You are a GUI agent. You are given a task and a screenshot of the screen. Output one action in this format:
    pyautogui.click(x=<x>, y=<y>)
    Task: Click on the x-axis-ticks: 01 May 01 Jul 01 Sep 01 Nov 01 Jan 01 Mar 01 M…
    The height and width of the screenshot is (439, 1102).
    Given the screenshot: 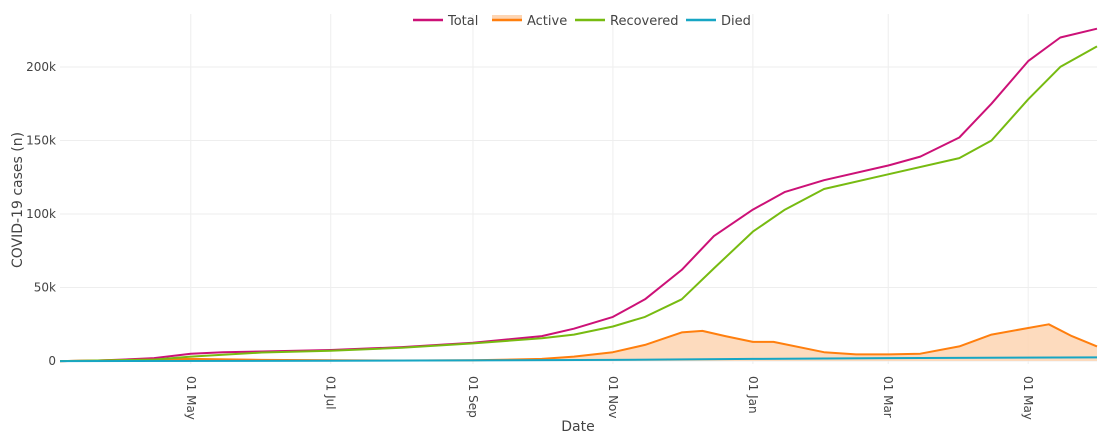 What is the action you would take?
    pyautogui.click(x=609, y=398)
    